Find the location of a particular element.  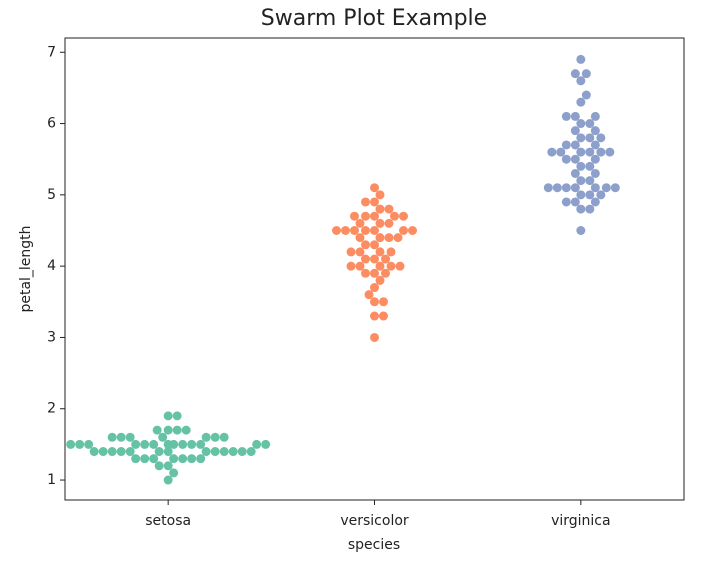

x-tick-label: setosa is located at coordinates (168, 521).